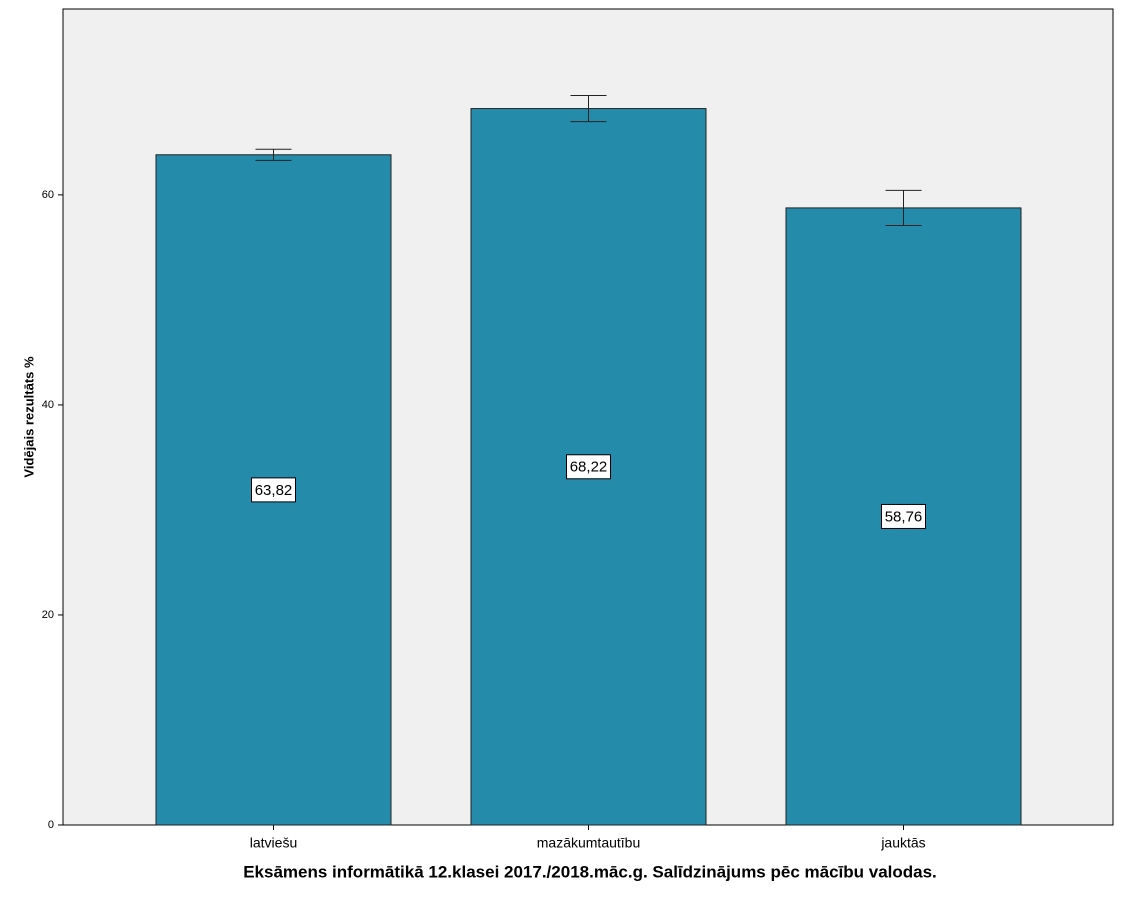  Describe the element at coordinates (589, 843) in the screenshot. I see `x-tick-label: mazākumtautību` at that location.